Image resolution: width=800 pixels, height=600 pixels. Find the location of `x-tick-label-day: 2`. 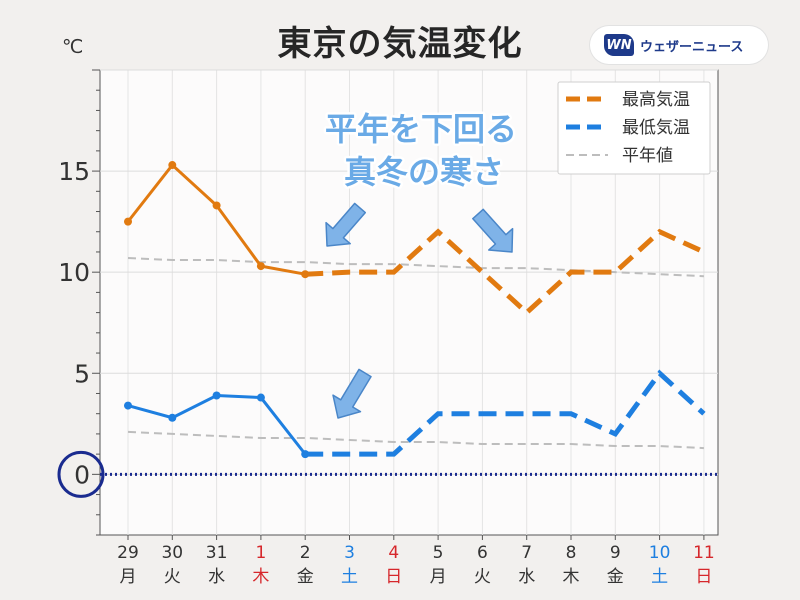

x-tick-label-day: 2 is located at coordinates (305, 553).